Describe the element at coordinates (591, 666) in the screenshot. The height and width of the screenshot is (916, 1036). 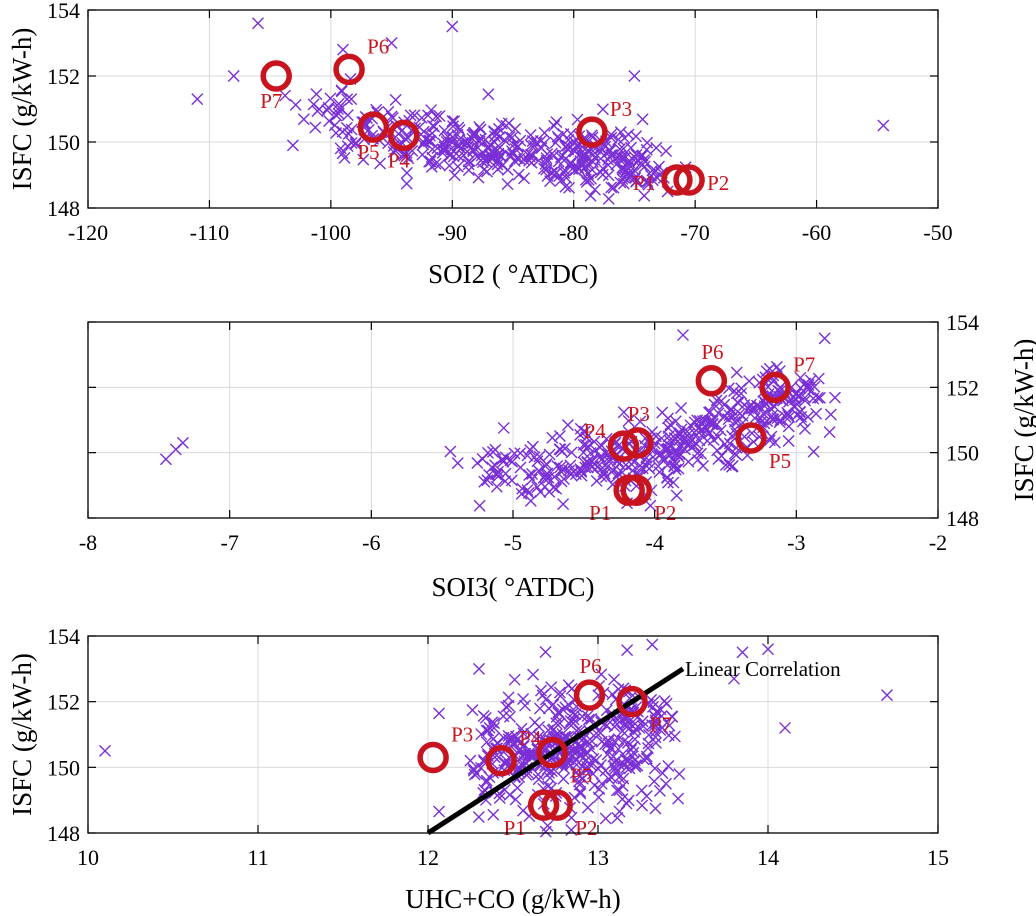
I see `highlight-p6-label: P6` at that location.